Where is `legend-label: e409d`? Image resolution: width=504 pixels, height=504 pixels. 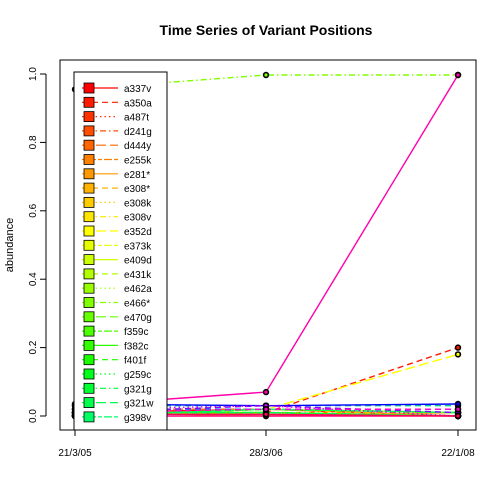 legend-label: e409d is located at coordinates (138, 261).